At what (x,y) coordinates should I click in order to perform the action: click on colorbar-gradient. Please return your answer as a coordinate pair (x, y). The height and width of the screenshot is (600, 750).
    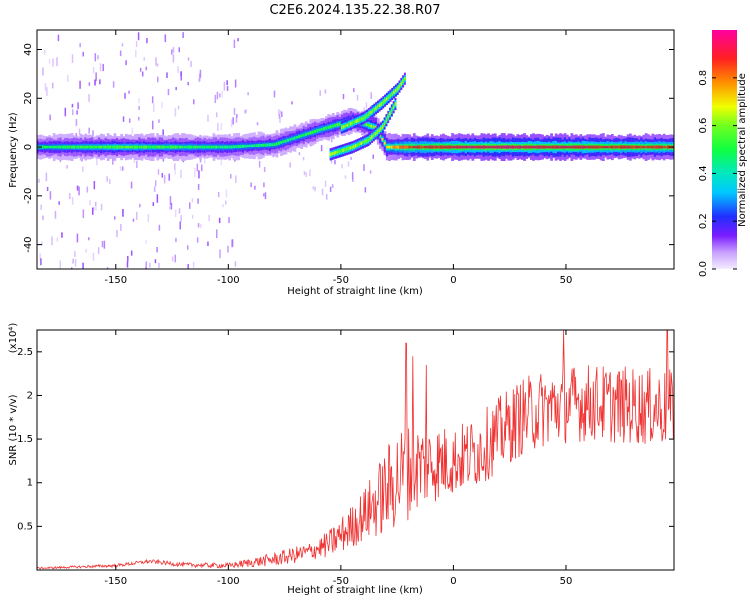
    Looking at the image, I should click on (724, 149).